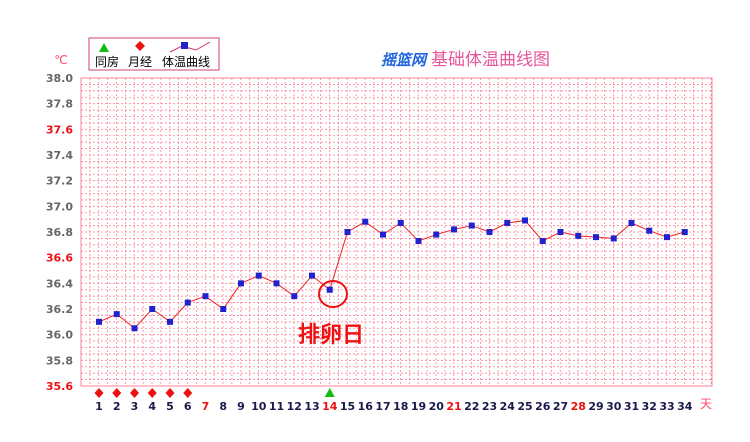  I want to click on legend-box, so click(154, 54).